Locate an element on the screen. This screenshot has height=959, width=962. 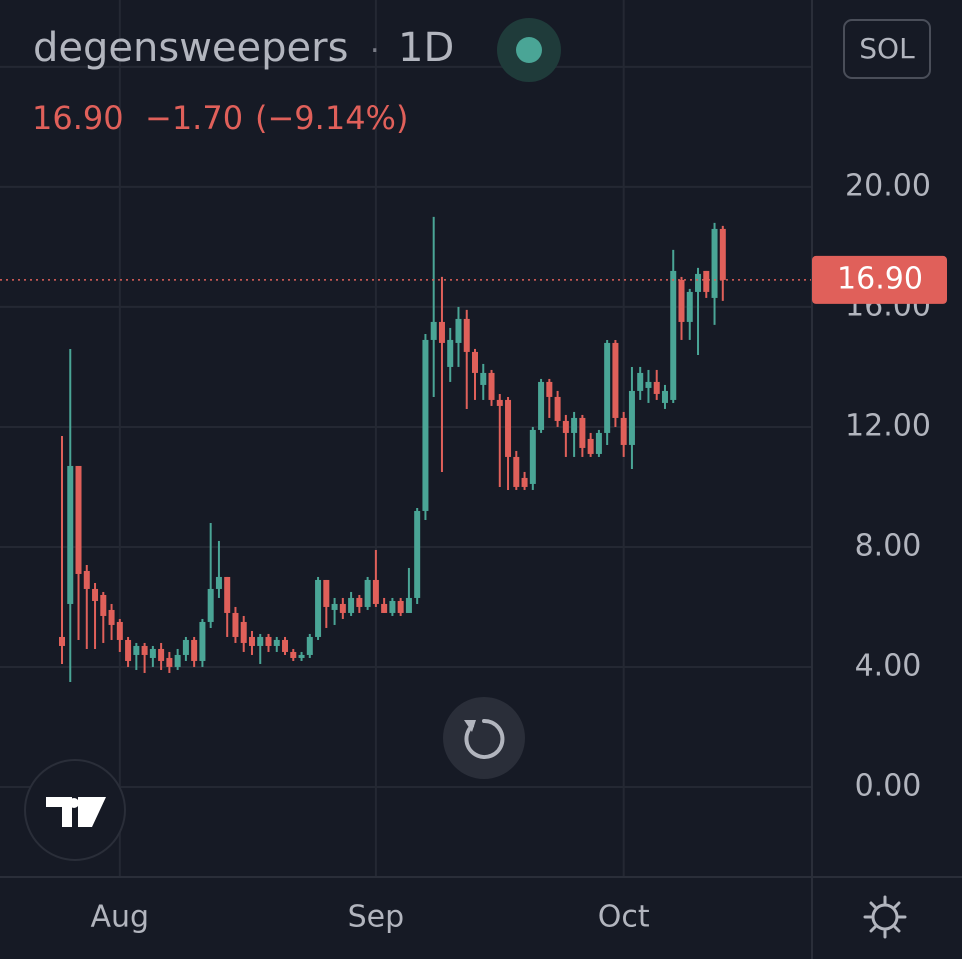
logo-circle is located at coordinates (75, 810).